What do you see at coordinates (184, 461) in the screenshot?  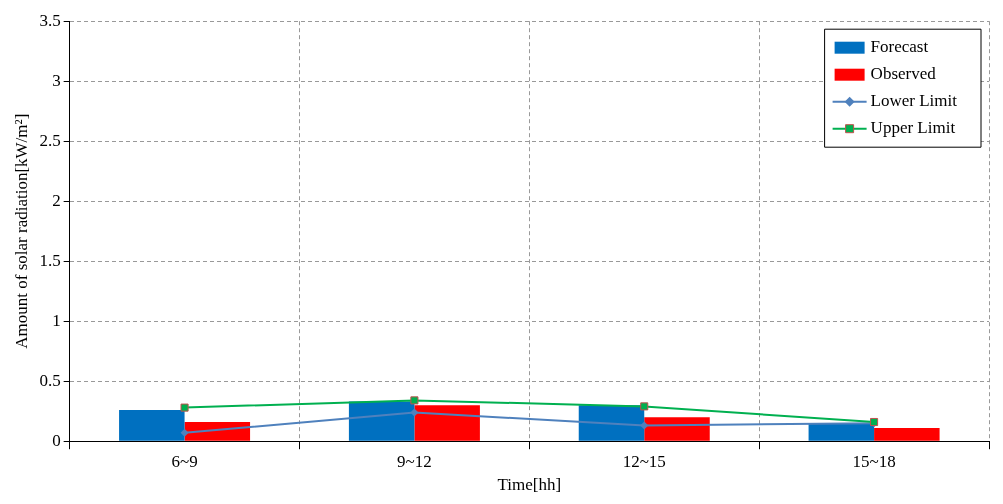 I see `x-tick-label: 6~9` at bounding box center [184, 461].